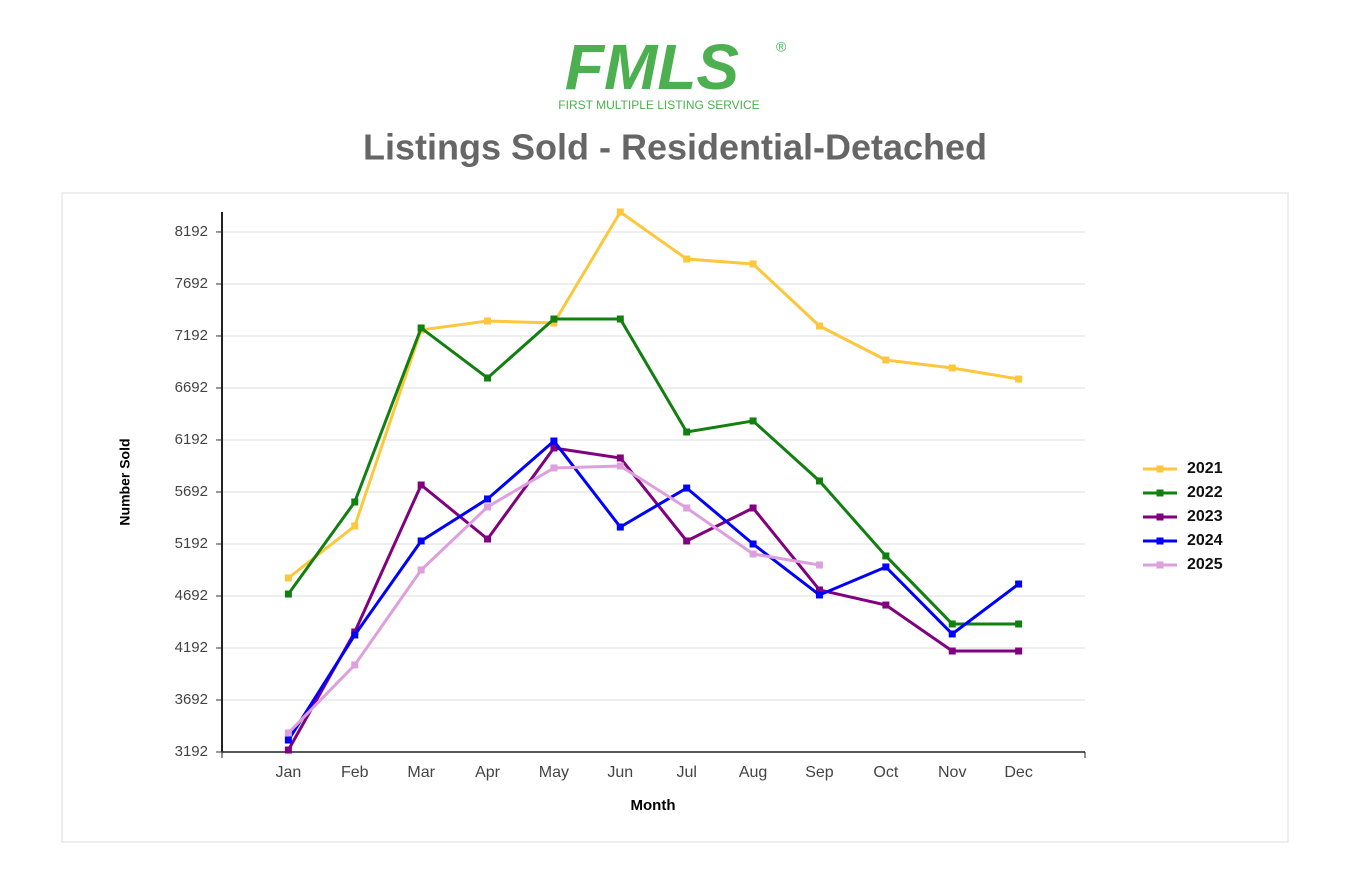 This screenshot has height=882, width=1351. I want to click on x-tick-label: Jan, so click(288, 772).